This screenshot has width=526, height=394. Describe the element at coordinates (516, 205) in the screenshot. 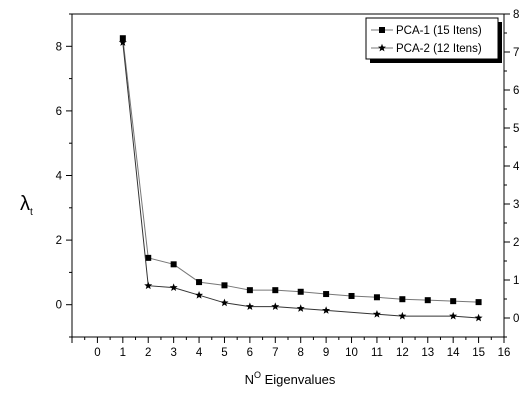

I see `right-y-tick-label: 3` at that location.